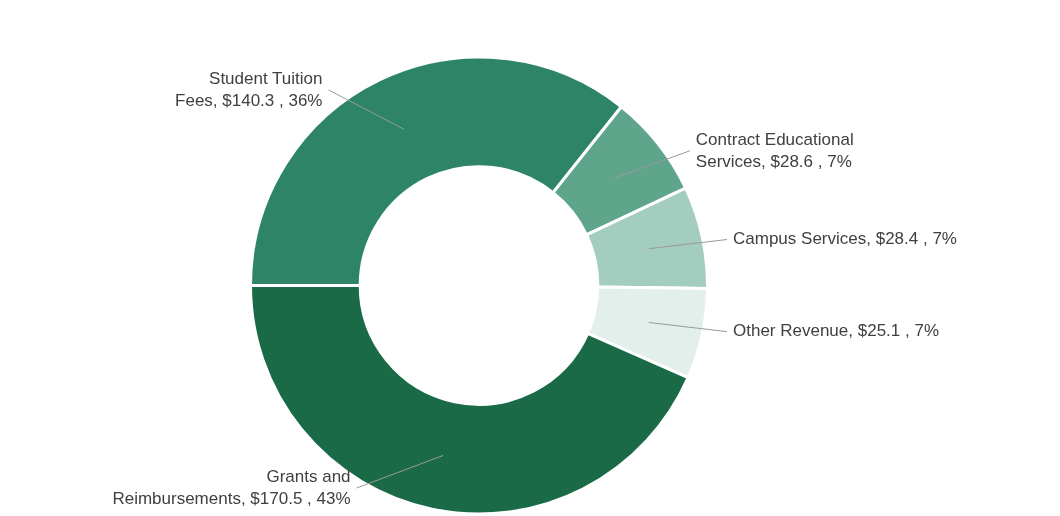 This screenshot has height=516, width=1060. What do you see at coordinates (845, 239) in the screenshot?
I see `slice-label: Campus Services, $28.4 , 7%` at bounding box center [845, 239].